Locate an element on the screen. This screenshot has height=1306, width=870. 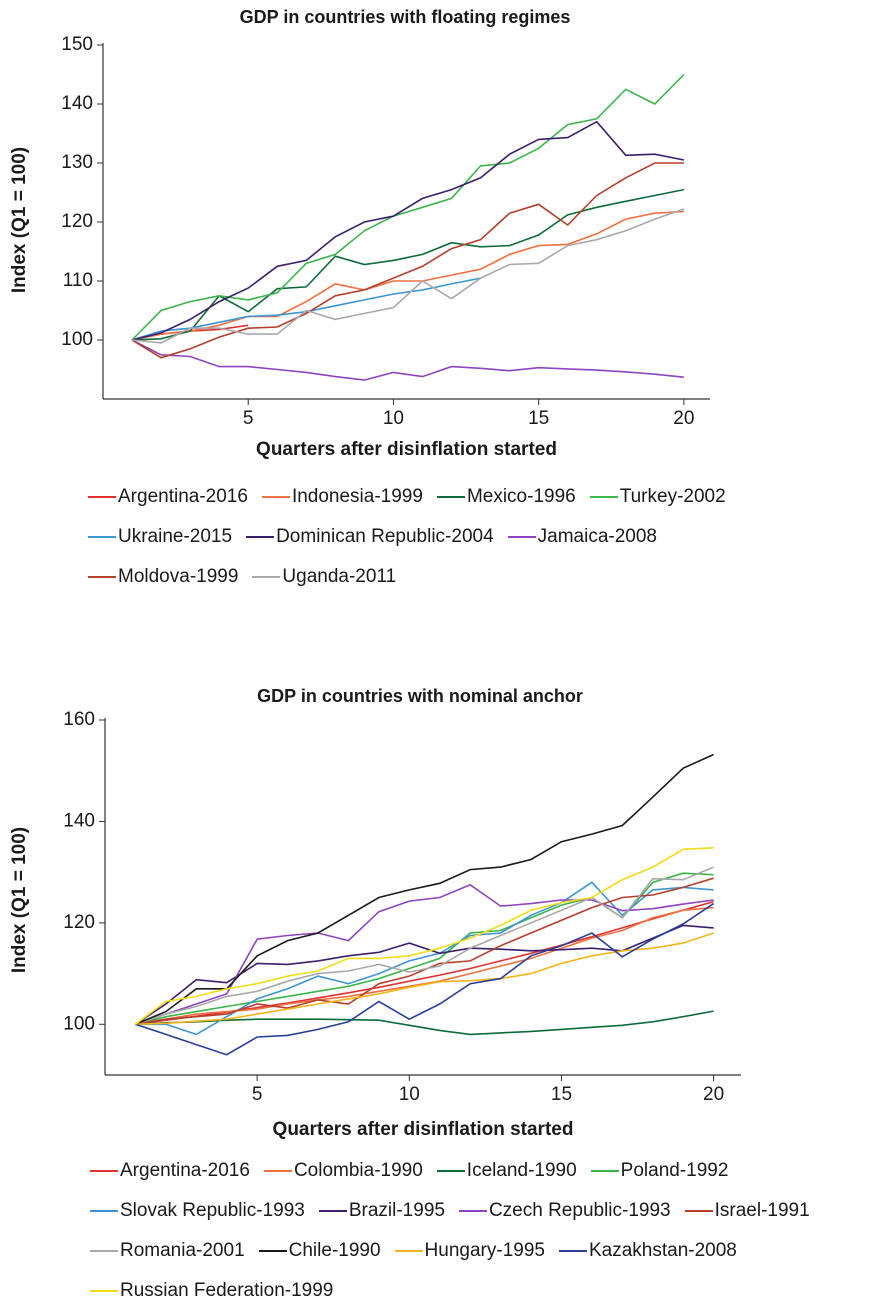
legend-item: Poland-1992 is located at coordinates (659, 1171).